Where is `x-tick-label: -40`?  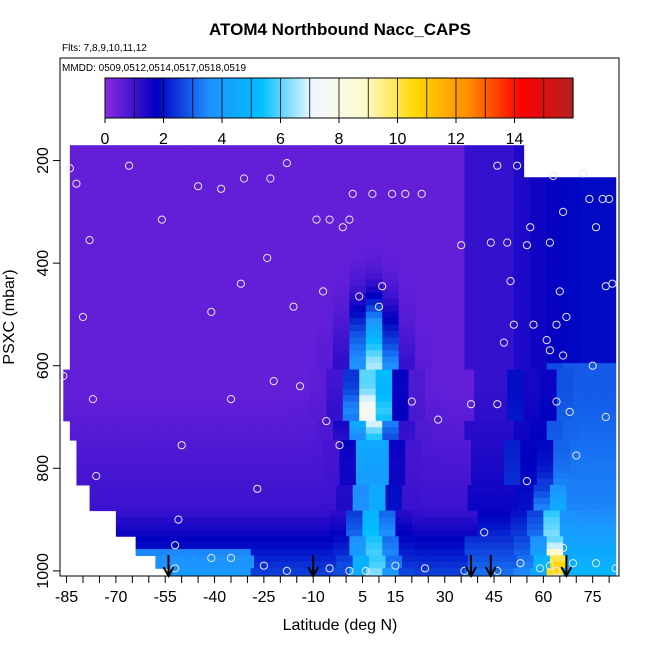 x-tick-label: -40 is located at coordinates (214, 597).